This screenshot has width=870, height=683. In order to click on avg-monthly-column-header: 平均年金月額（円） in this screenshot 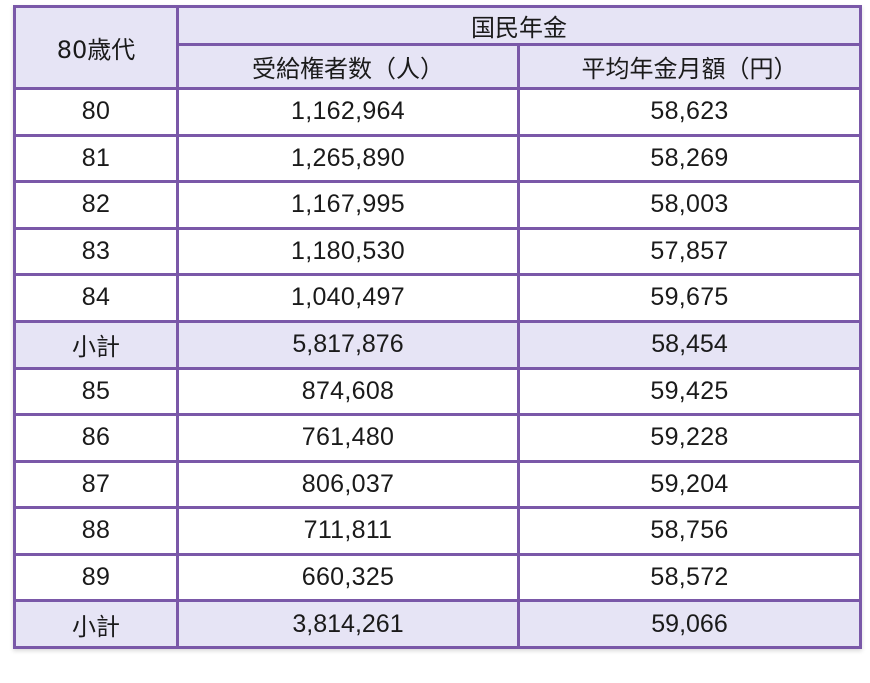, I will do `click(689, 66)`.